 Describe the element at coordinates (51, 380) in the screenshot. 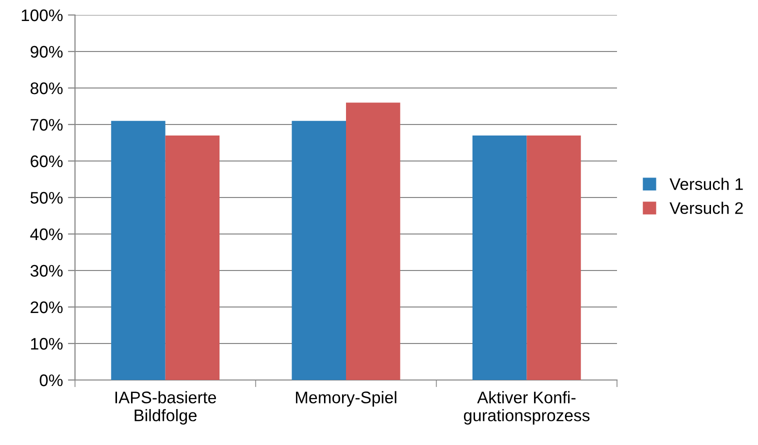

I see `y-tick-label: 0%` at that location.